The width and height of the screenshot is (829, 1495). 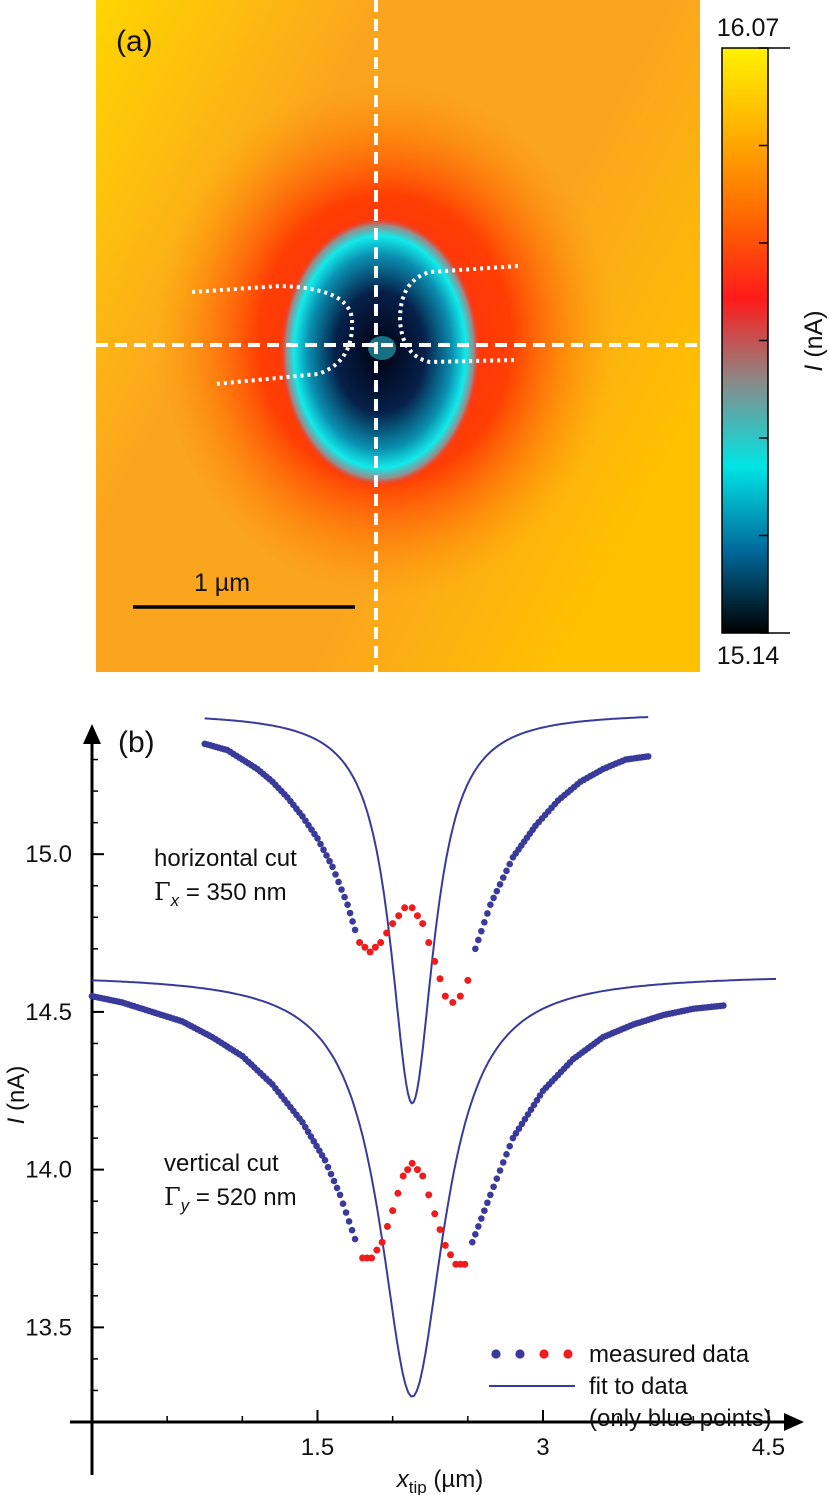 I want to click on y-axis-arrow, so click(x=92, y=734).